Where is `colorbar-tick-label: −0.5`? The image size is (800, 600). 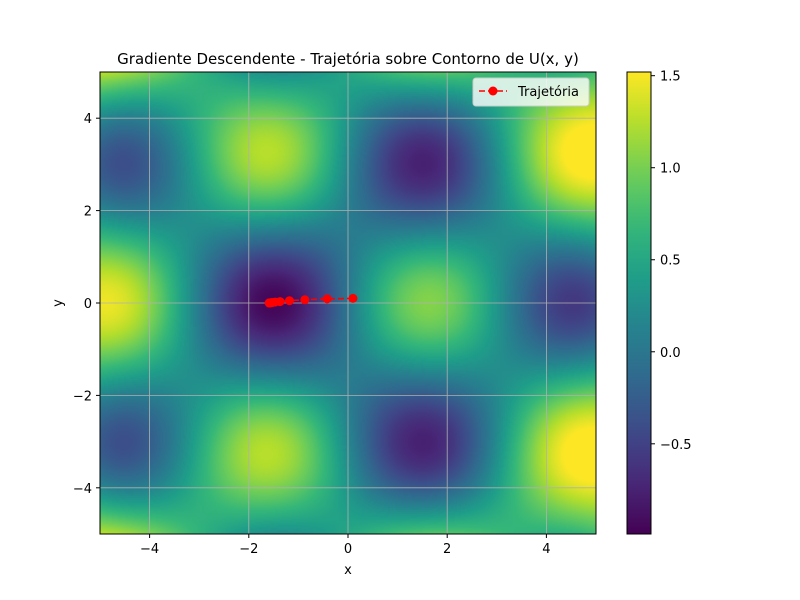 colorbar-tick-label: −0.5 is located at coordinates (676, 445).